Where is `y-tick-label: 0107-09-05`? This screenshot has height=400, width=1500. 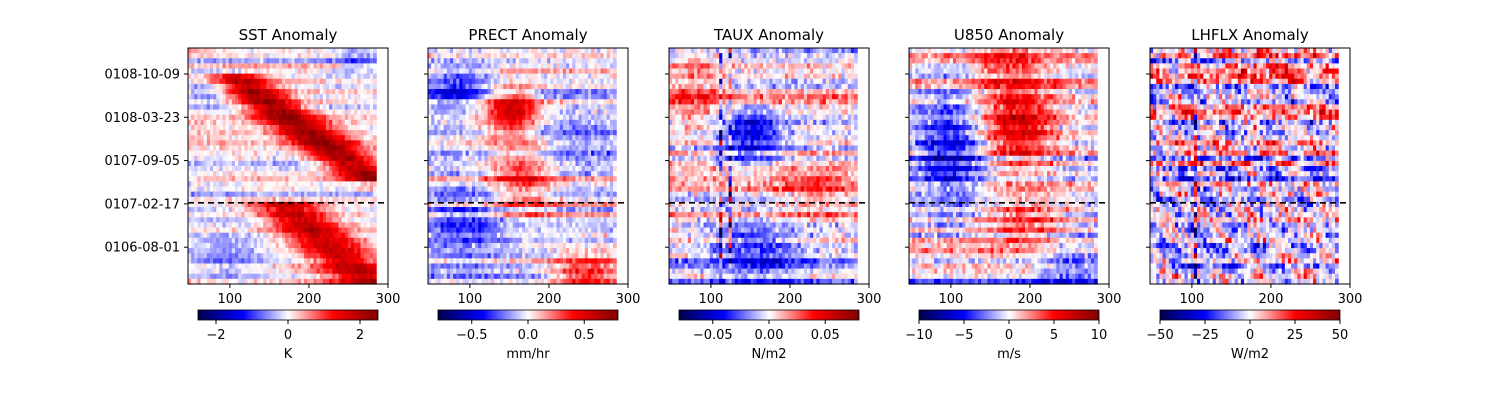 y-tick-label: 0107-09-05 is located at coordinates (142, 161).